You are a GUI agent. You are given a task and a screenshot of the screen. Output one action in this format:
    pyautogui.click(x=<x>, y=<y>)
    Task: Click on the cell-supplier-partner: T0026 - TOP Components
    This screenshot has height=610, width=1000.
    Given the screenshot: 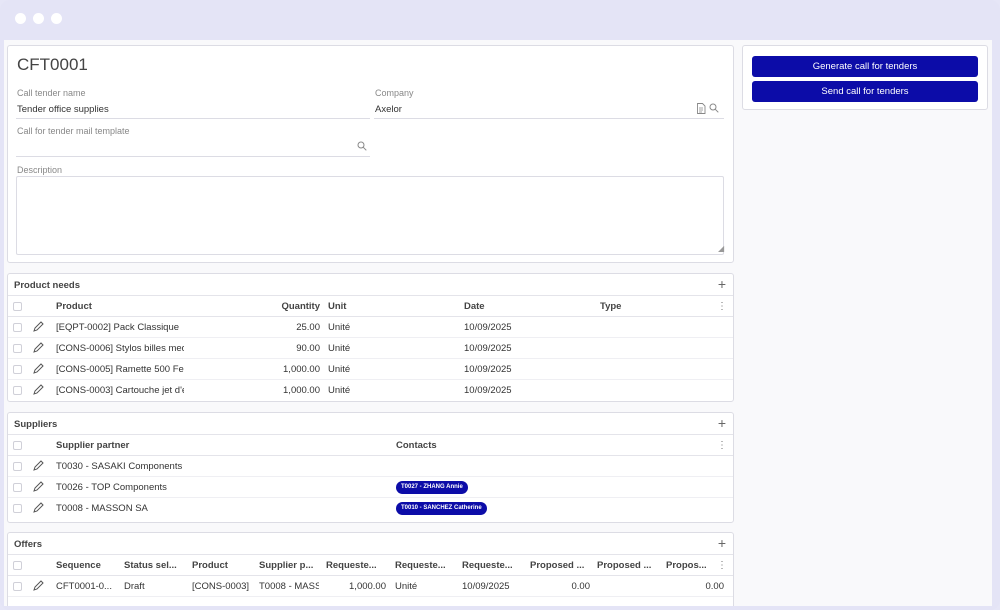 What is the action you would take?
    pyautogui.click(x=111, y=487)
    